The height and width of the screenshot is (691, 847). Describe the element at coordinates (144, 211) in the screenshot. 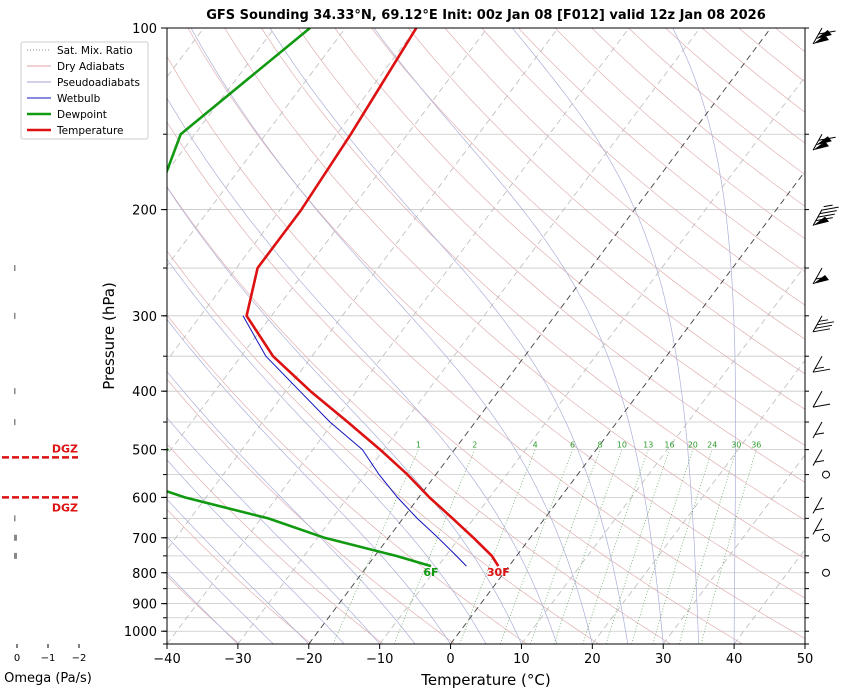

I see `y-tick-label: 200` at that location.